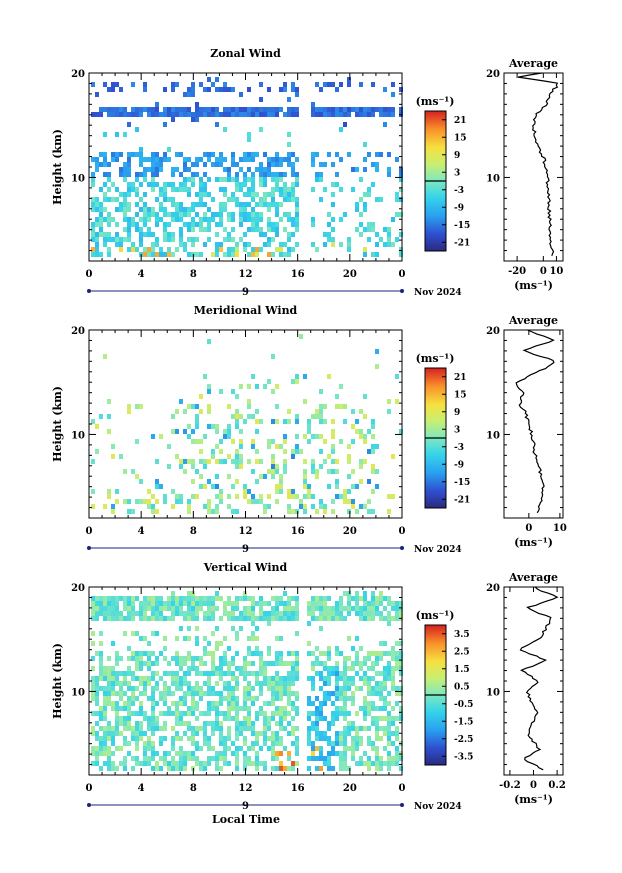  I want to click on panel-title: Zonal Wind, so click(245, 53).